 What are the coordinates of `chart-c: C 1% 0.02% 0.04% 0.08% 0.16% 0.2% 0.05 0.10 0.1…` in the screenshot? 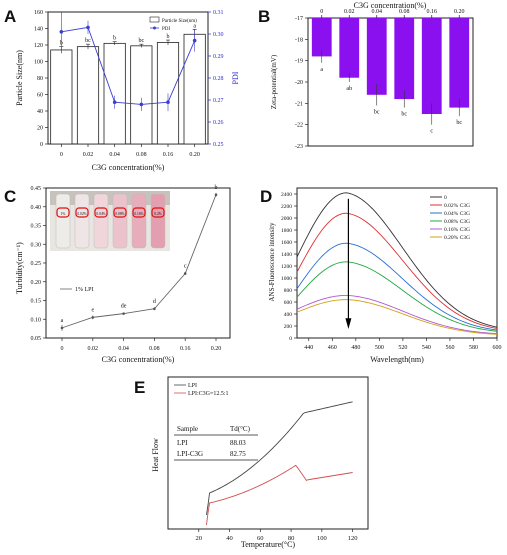 It's located at (117, 274).